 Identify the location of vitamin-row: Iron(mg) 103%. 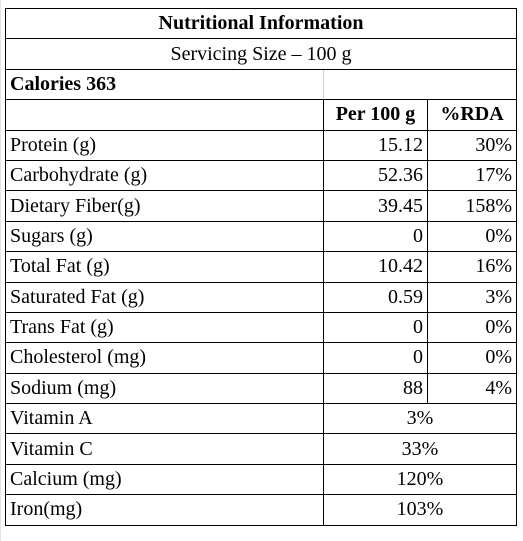
(261, 510).